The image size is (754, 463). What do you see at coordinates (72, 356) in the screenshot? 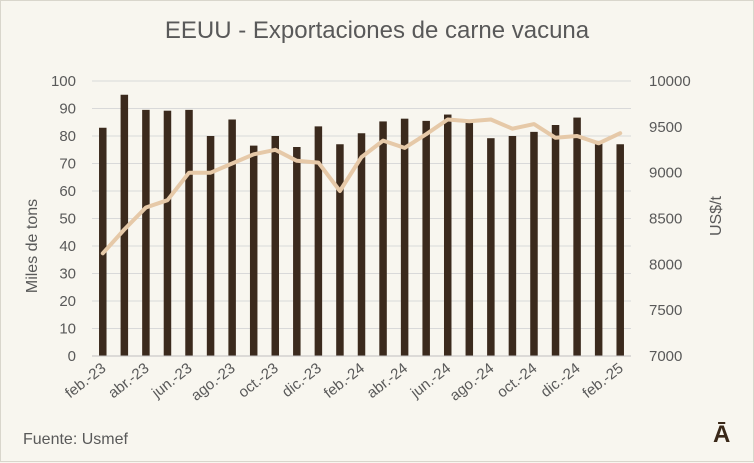
I see `y-left-tick-label: 0` at bounding box center [72, 356].